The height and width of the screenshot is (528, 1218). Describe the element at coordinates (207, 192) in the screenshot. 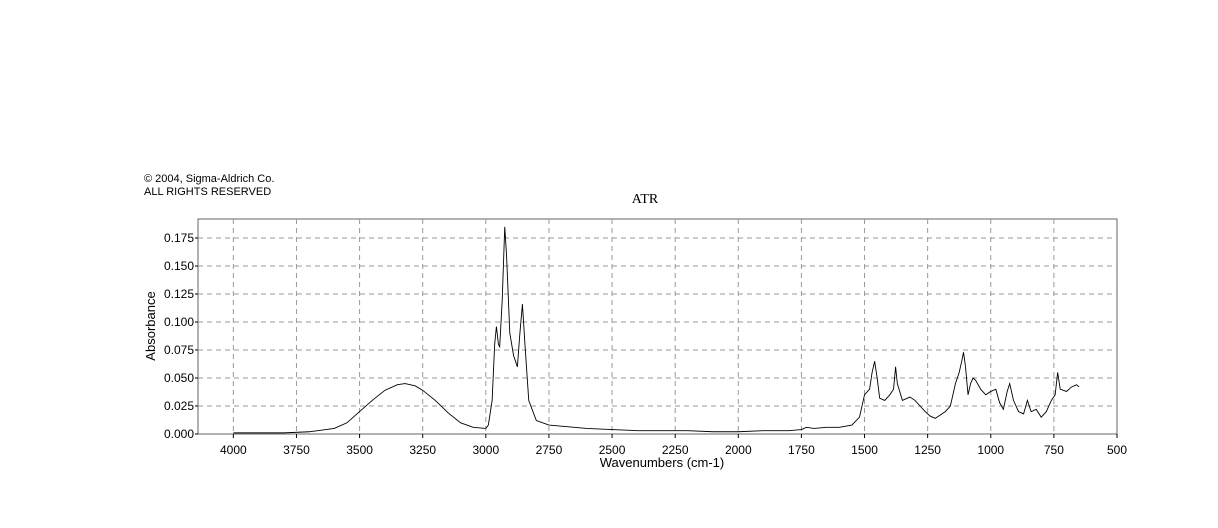

I see `copyright: ALL RIGHTS RESERVED` at that location.